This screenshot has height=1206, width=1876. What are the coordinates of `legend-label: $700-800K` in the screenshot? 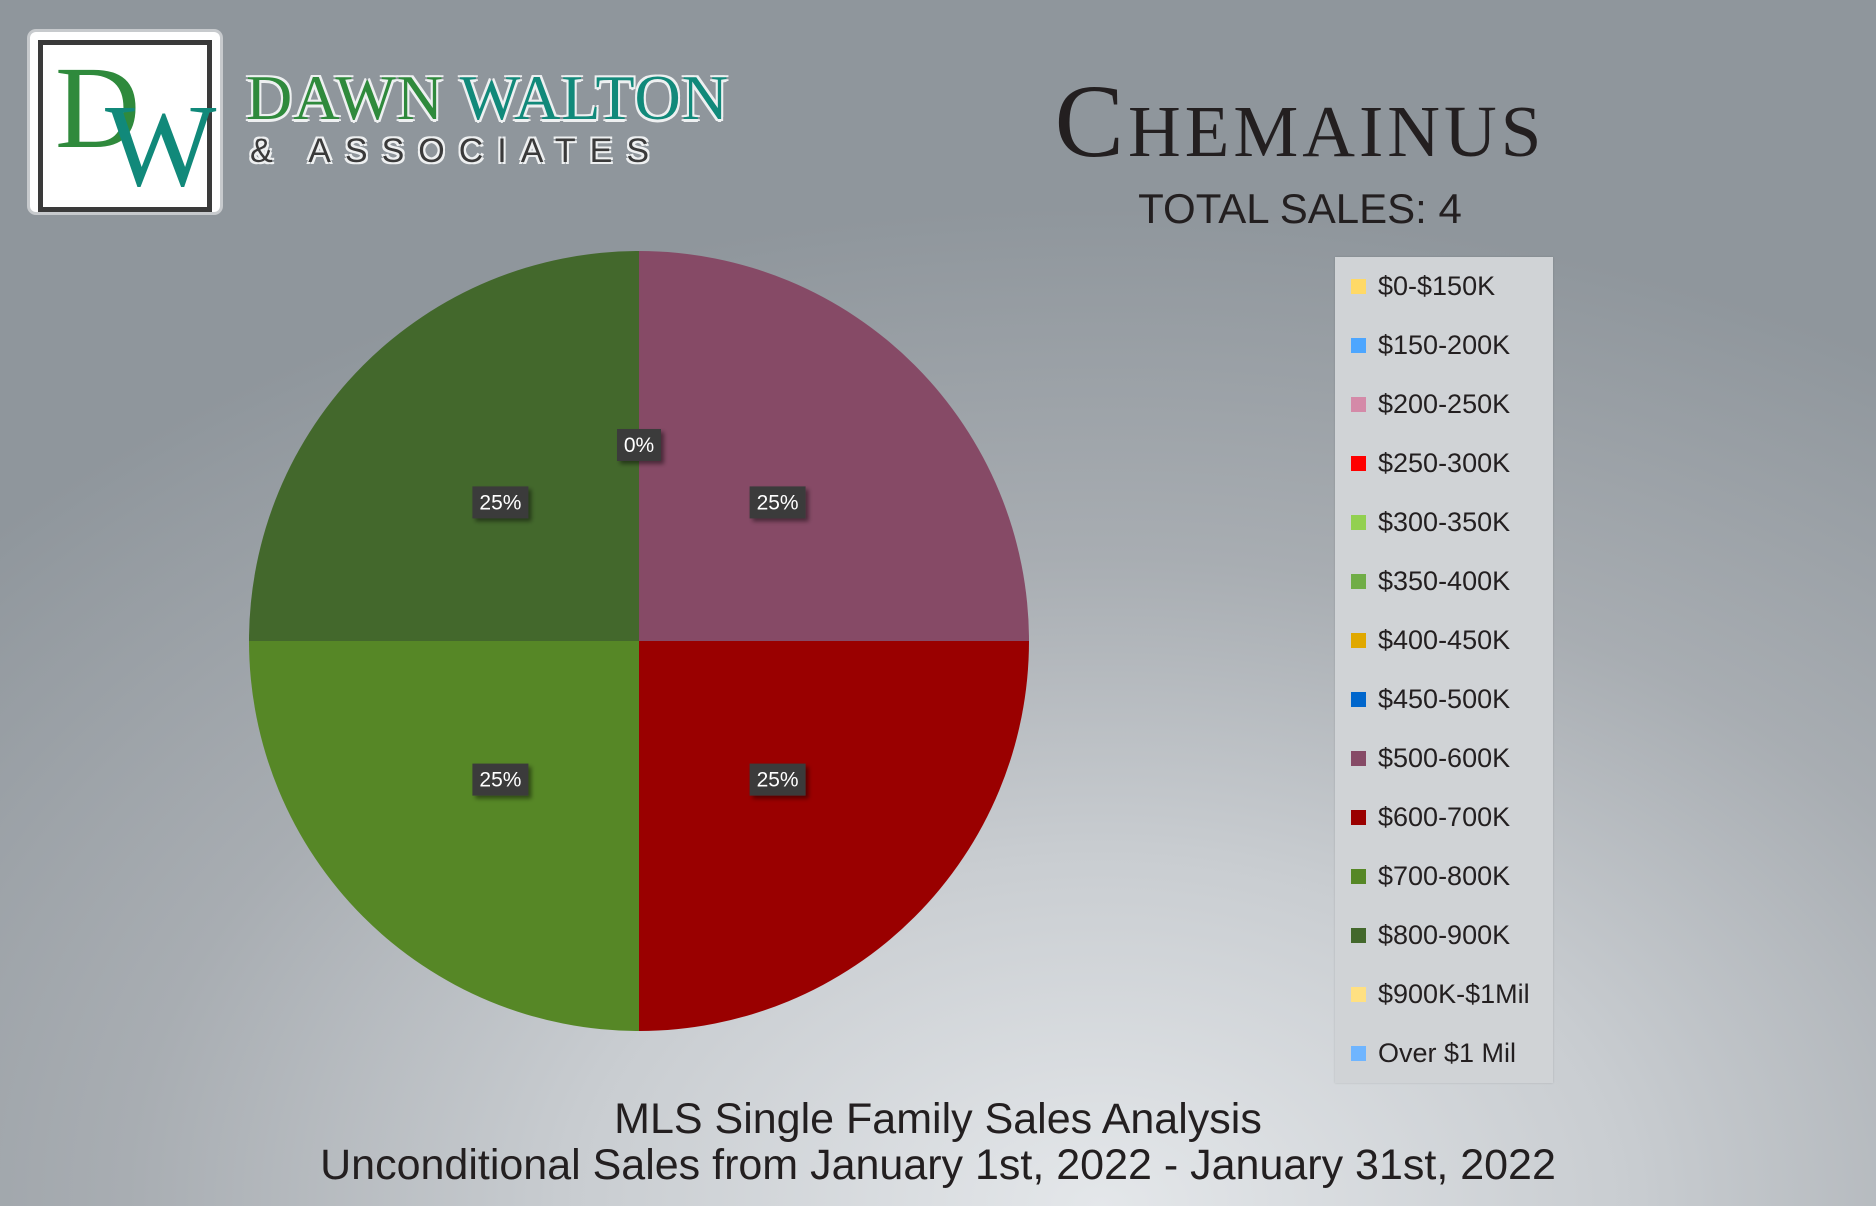 It's located at (1444, 876).